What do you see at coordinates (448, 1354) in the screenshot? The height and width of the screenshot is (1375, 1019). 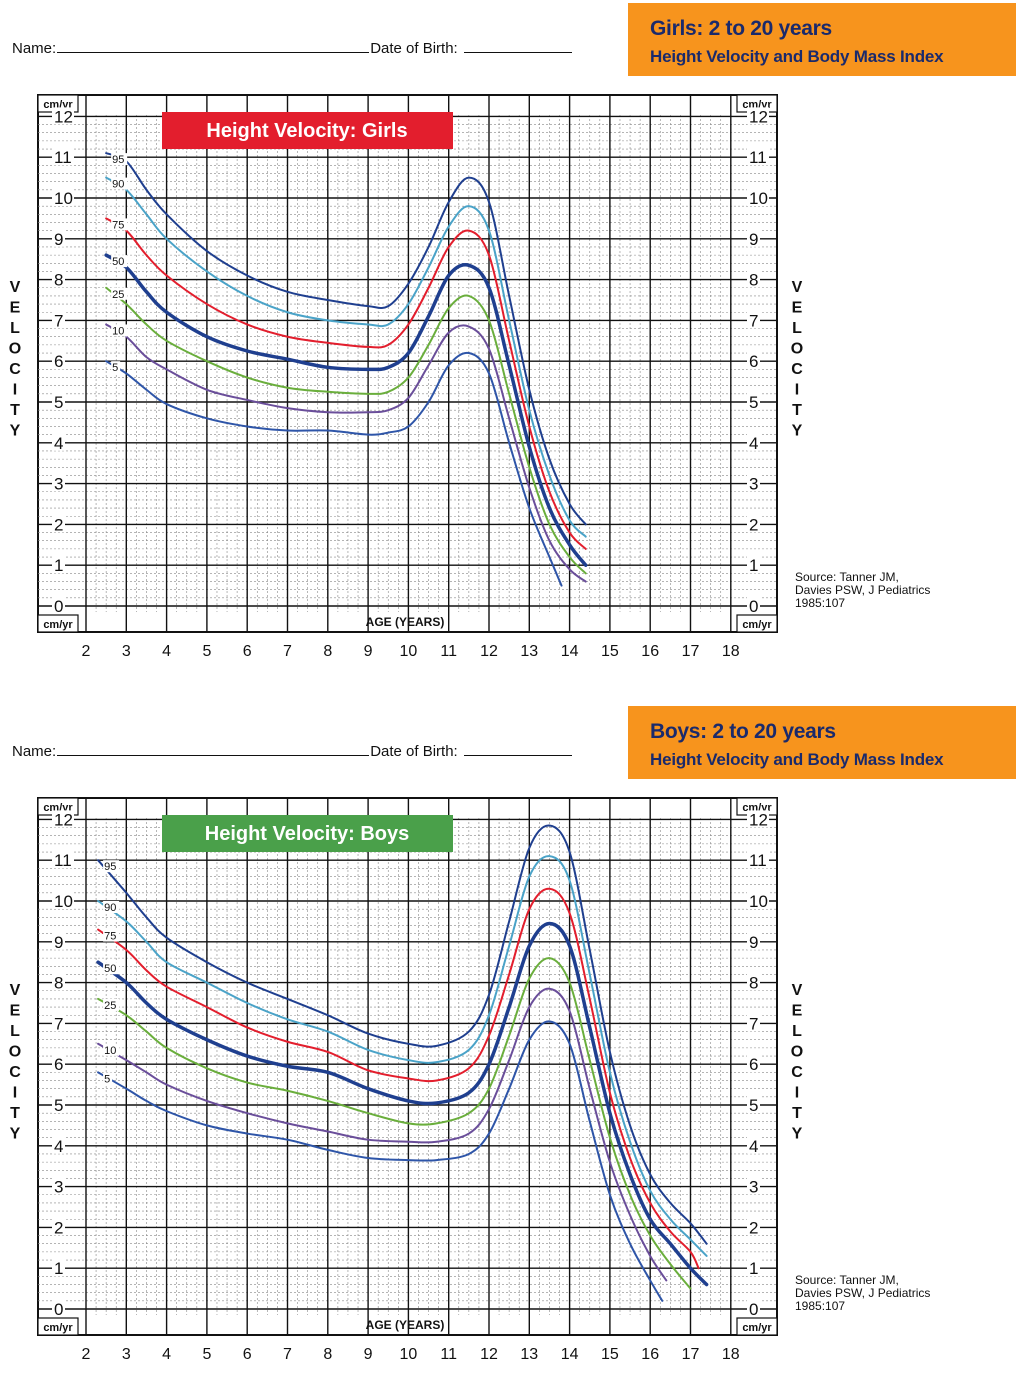 I see `x-tick-label: 11` at bounding box center [448, 1354].